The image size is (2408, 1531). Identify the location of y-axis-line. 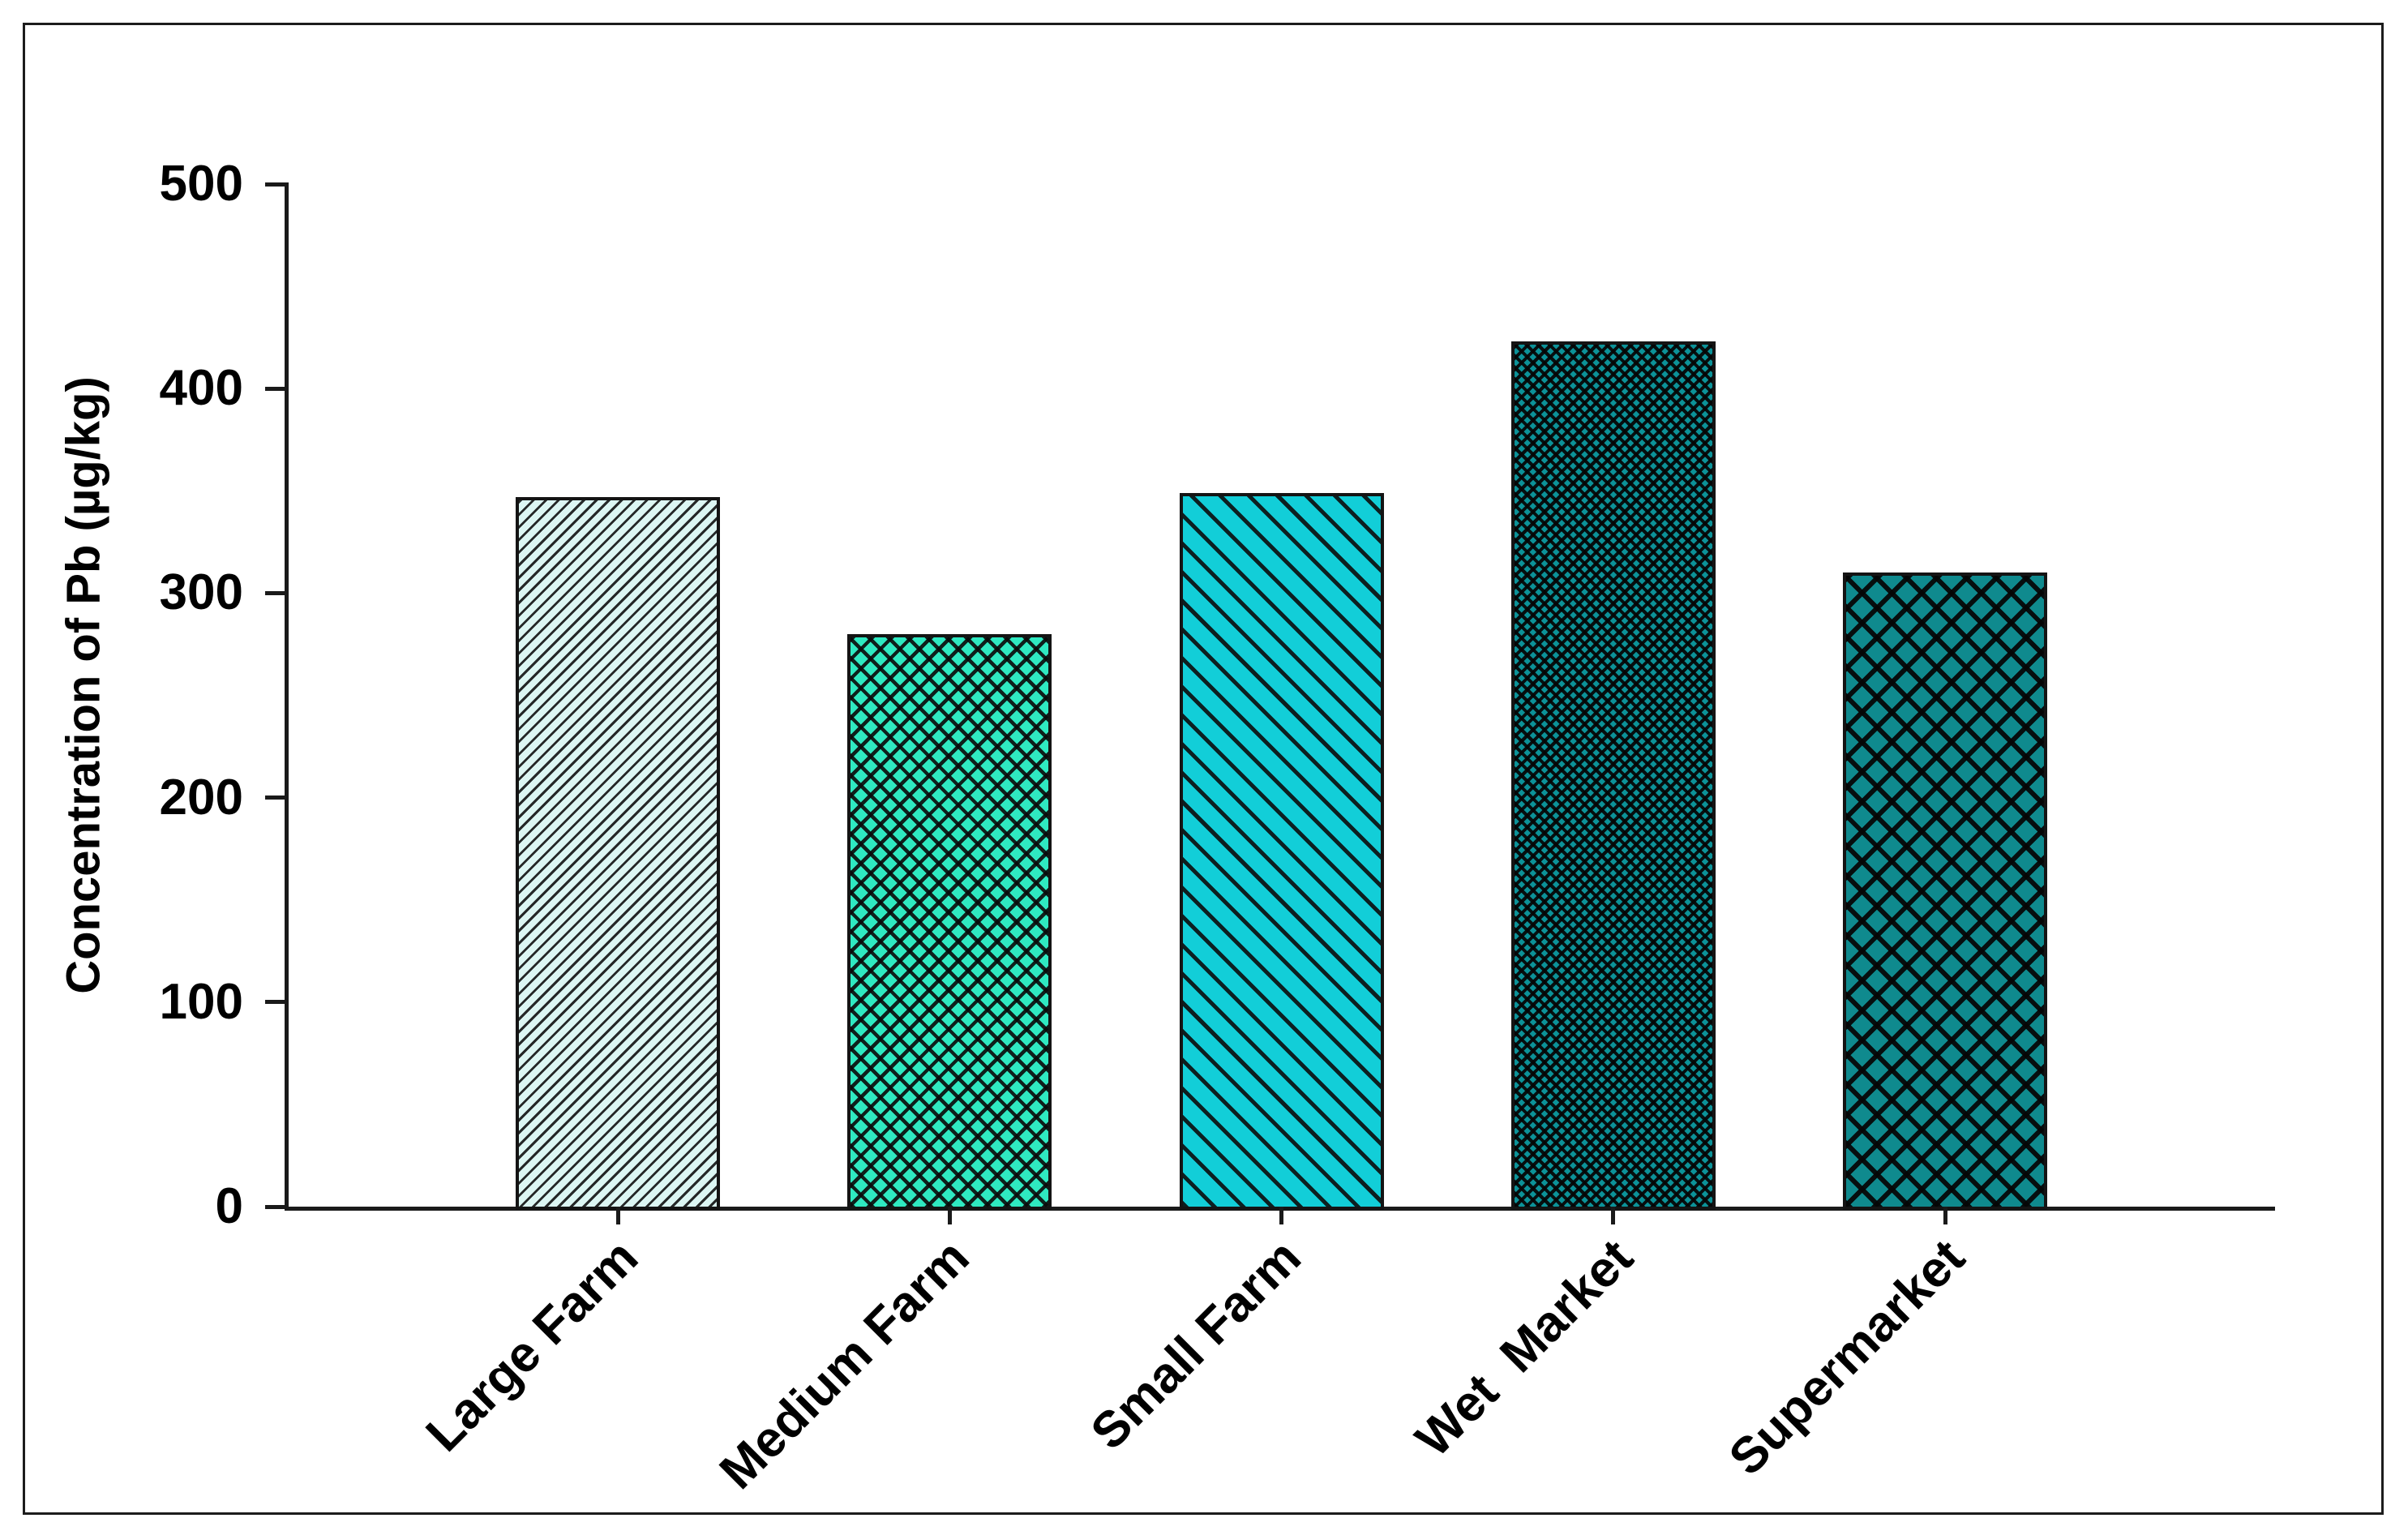
(287, 697).